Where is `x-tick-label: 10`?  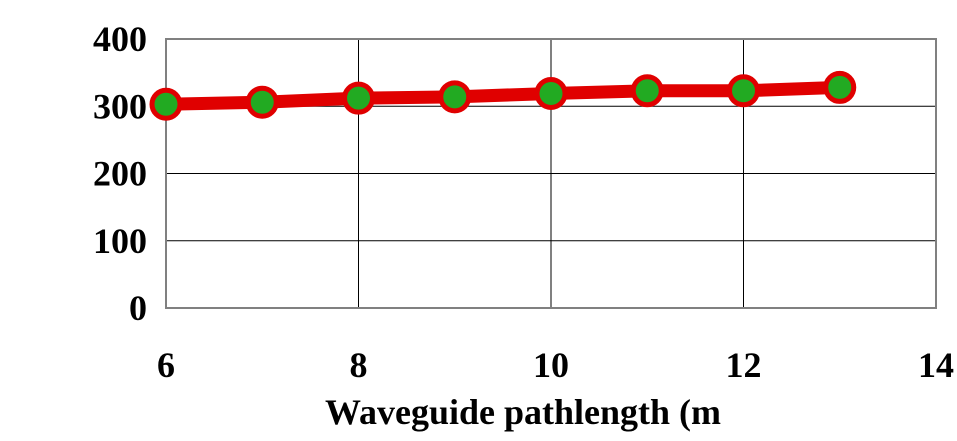 x-tick-label: 10 is located at coordinates (551, 365).